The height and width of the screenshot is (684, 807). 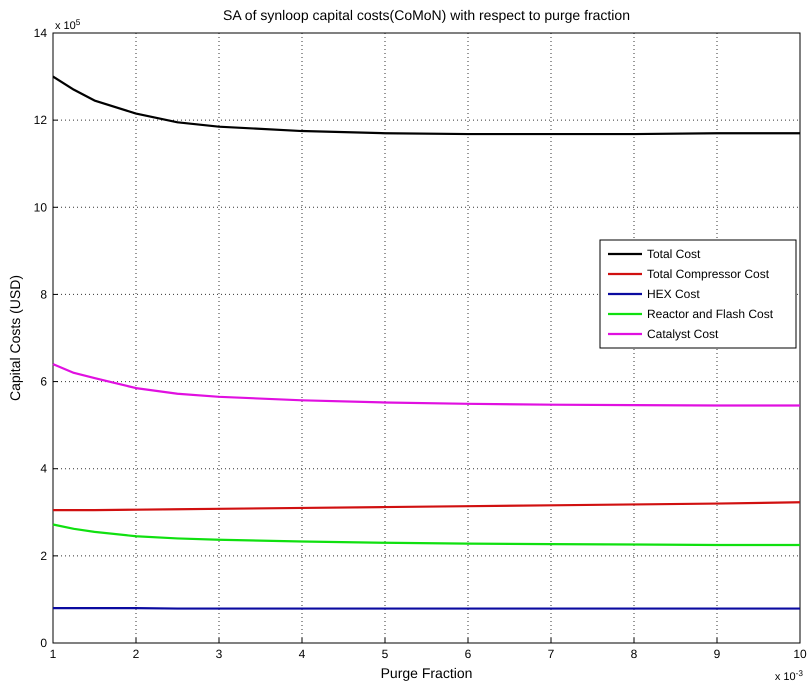 I want to click on y-tick-label: 6, so click(x=44, y=381).